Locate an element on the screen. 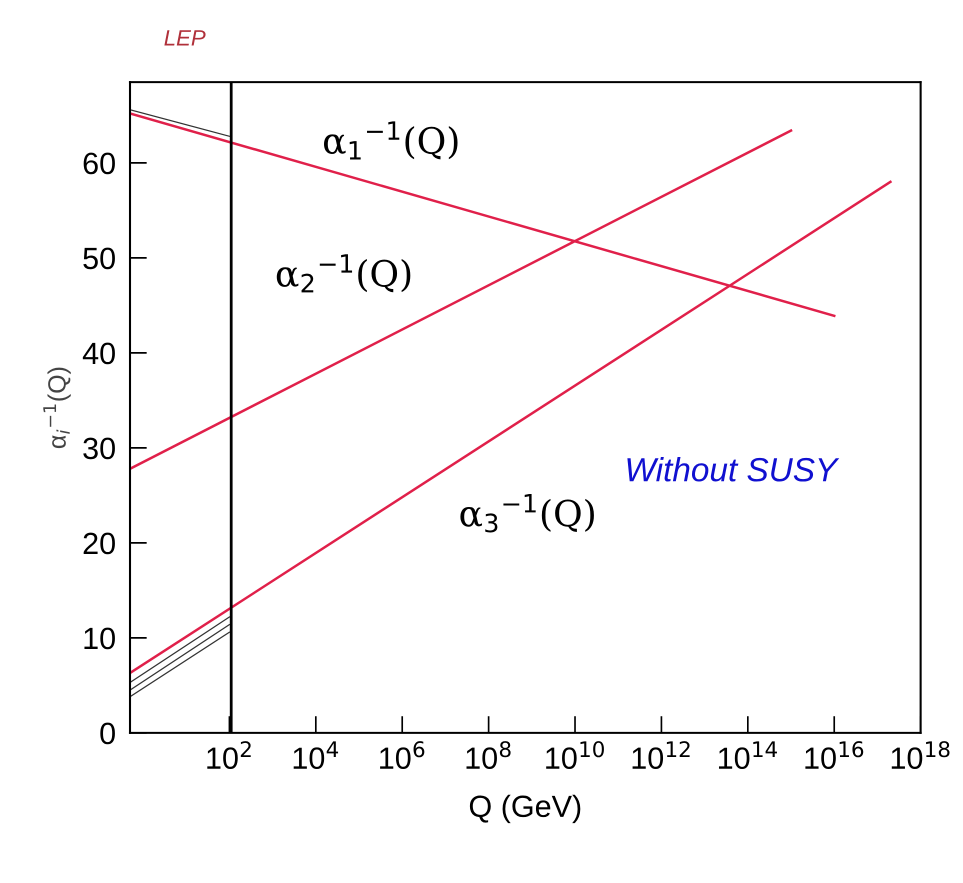 The width and height of the screenshot is (963, 883). series-label: α$_{2}$$^{−1}$(Q) is located at coordinates (343, 273).